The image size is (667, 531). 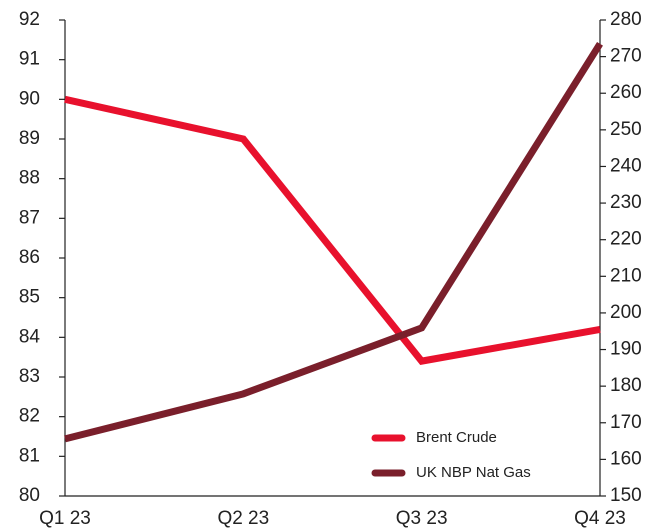 What do you see at coordinates (626, 92) in the screenshot?
I see `y2-tick-label: 260` at bounding box center [626, 92].